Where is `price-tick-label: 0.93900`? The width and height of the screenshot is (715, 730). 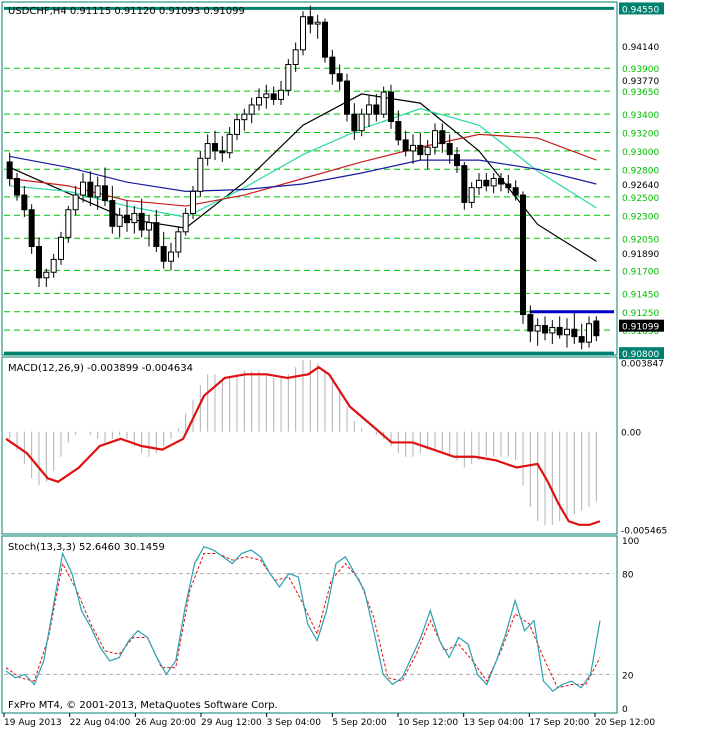
price-tick-label: 0.93900 is located at coordinates (640, 70).